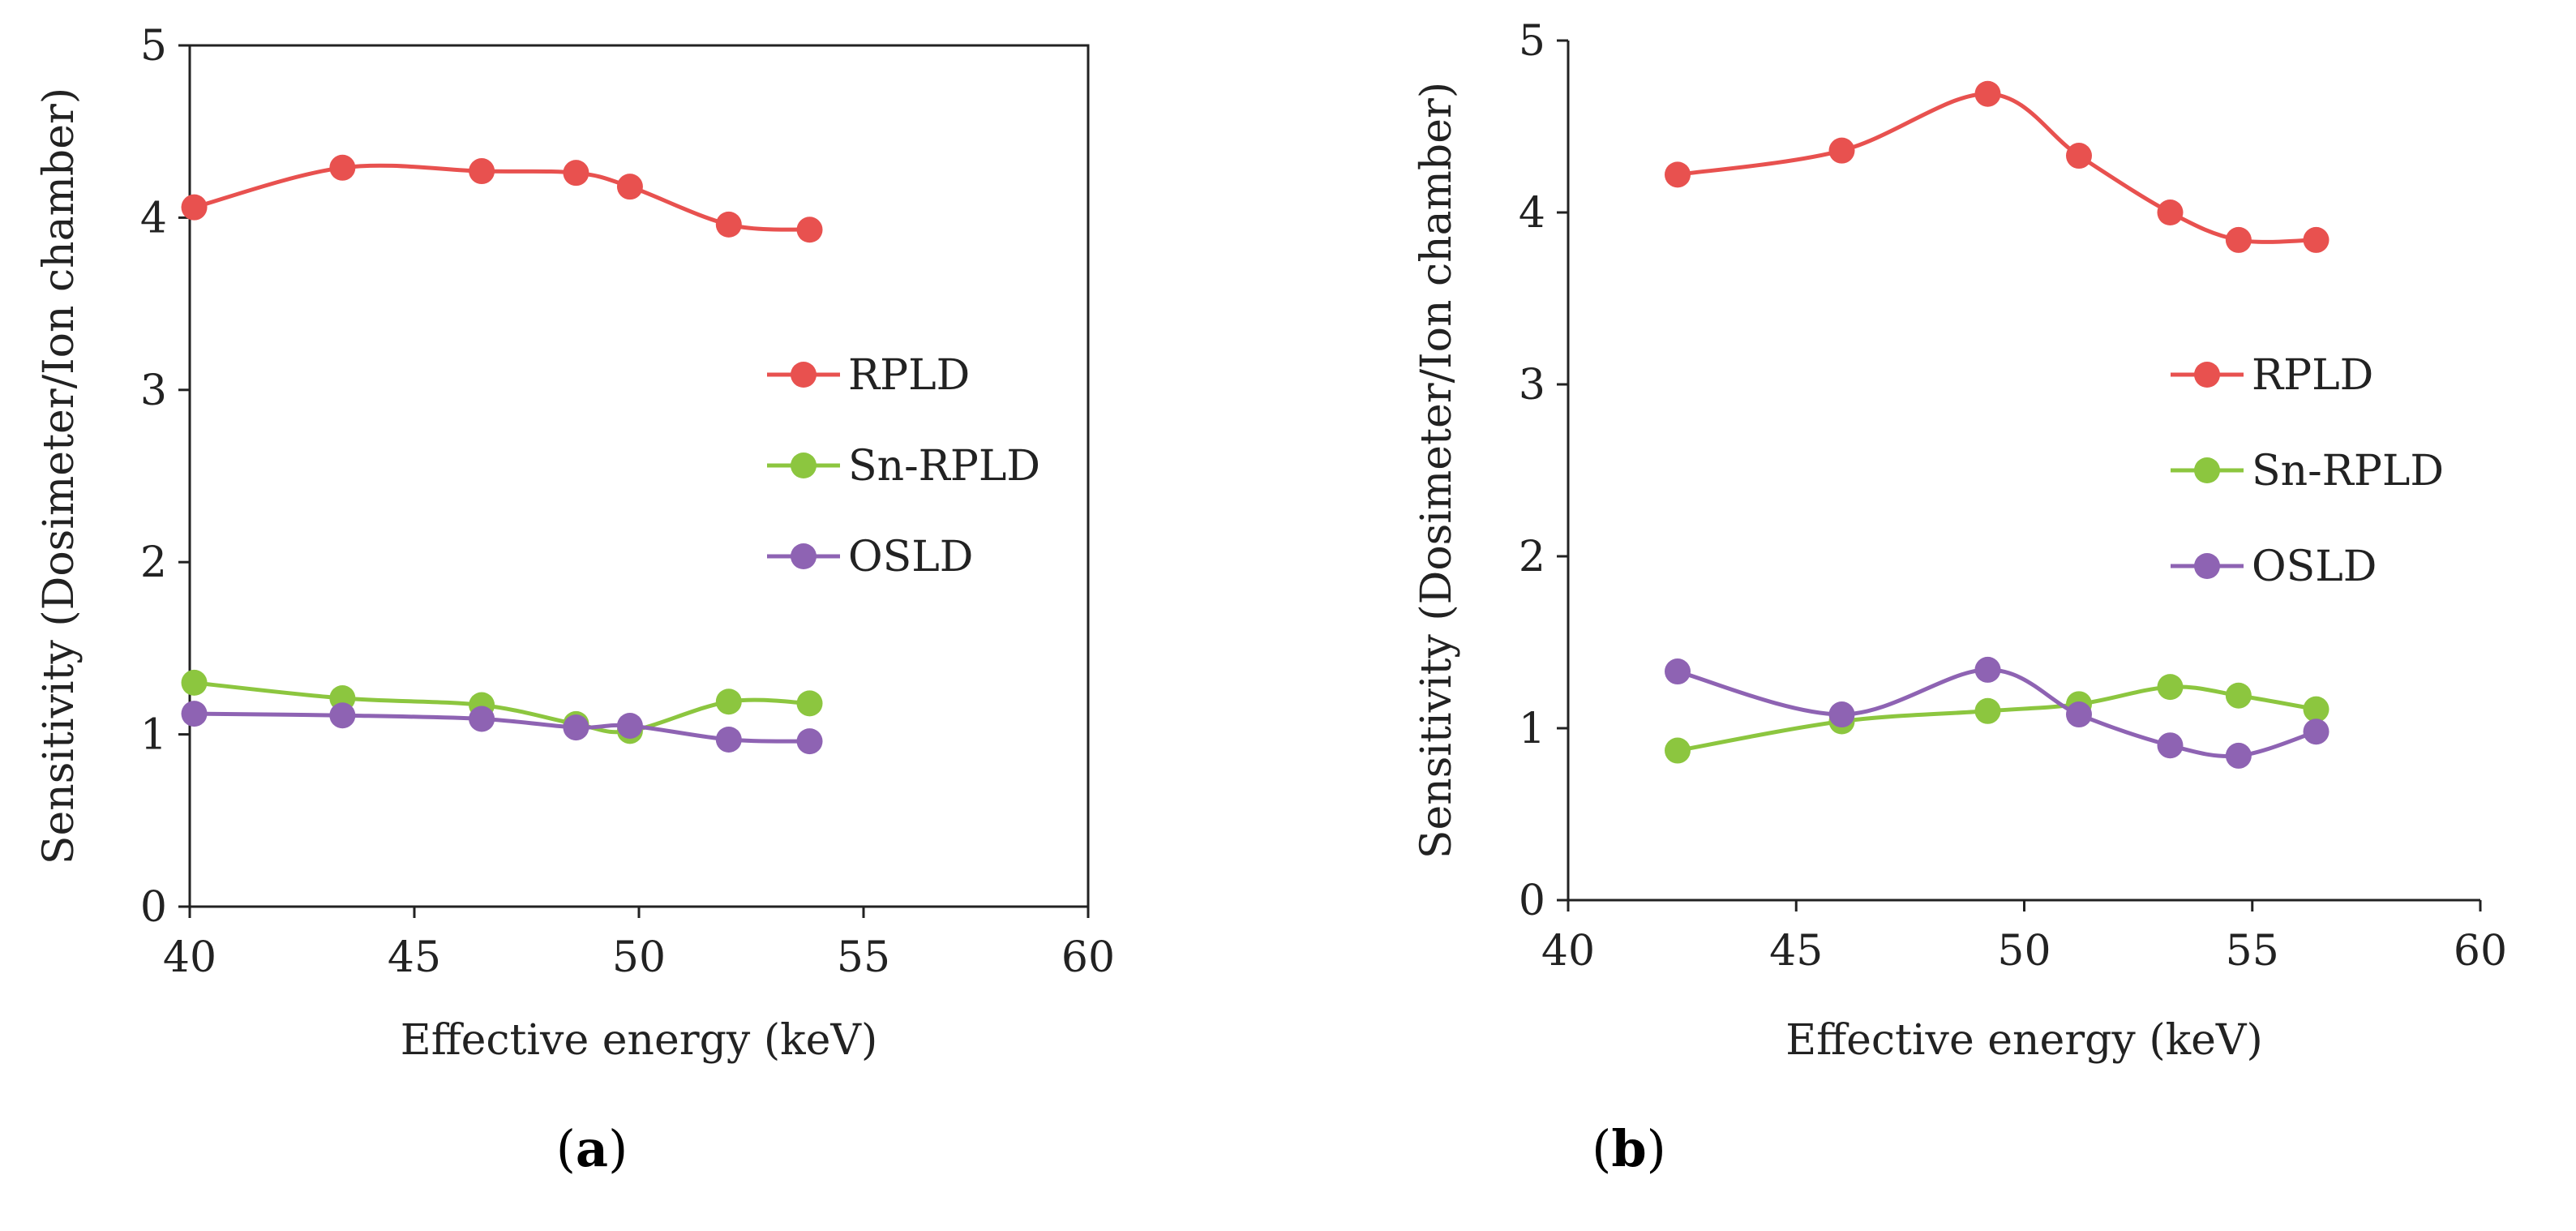  Describe the element at coordinates (591, 1148) in the screenshot. I see `panel-a-caption: (a)` at that location.